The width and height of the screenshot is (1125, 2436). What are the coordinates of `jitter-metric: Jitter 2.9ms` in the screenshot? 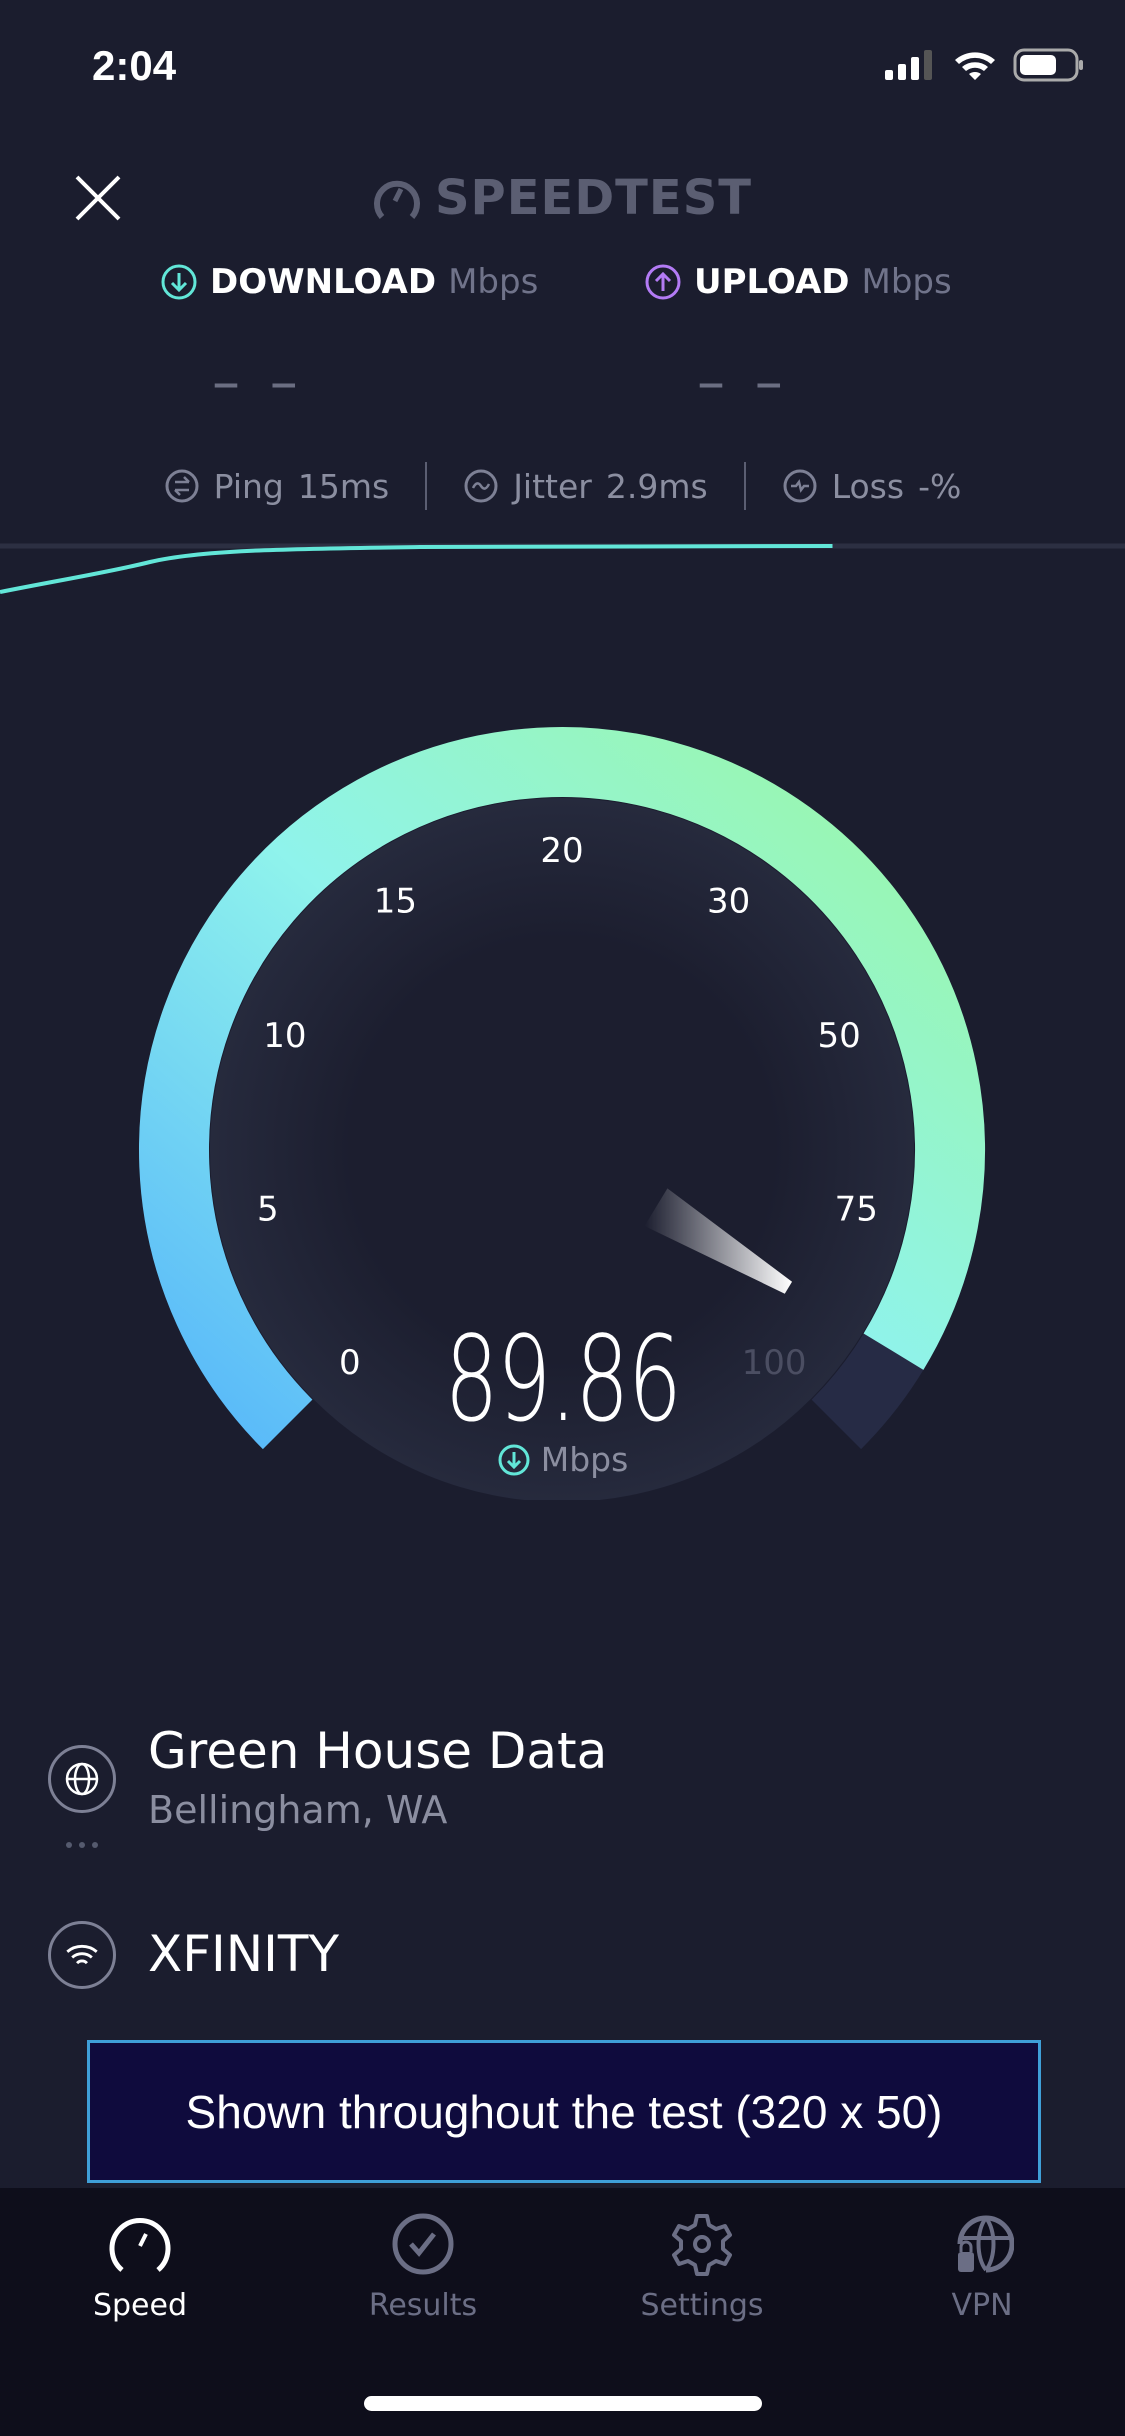 It's located at (585, 486).